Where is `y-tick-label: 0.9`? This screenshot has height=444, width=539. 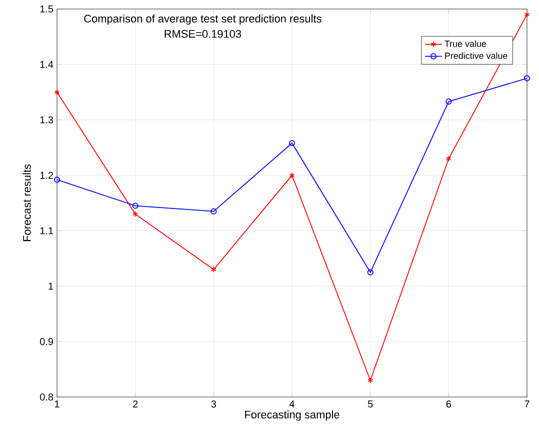
y-tick-label: 0.9 is located at coordinates (47, 342).